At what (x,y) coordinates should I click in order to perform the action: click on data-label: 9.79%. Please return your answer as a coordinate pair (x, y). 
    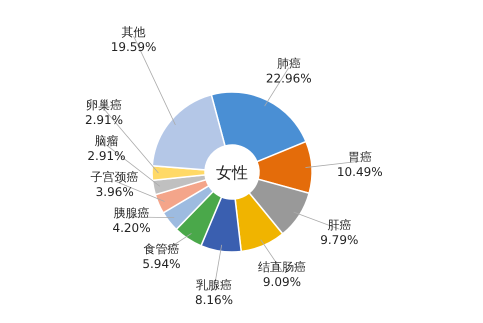
    Looking at the image, I should click on (339, 240).